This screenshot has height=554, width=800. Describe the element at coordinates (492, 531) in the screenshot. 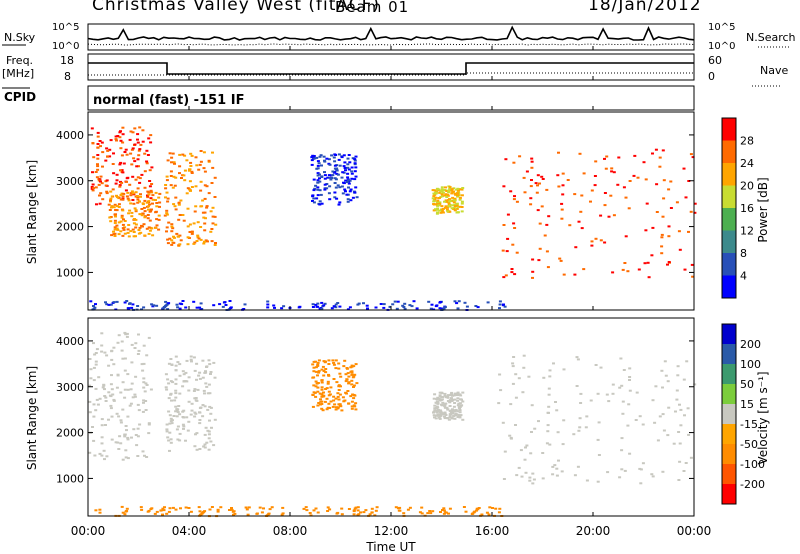

I see `x-tick-label: 16:00` at that location.